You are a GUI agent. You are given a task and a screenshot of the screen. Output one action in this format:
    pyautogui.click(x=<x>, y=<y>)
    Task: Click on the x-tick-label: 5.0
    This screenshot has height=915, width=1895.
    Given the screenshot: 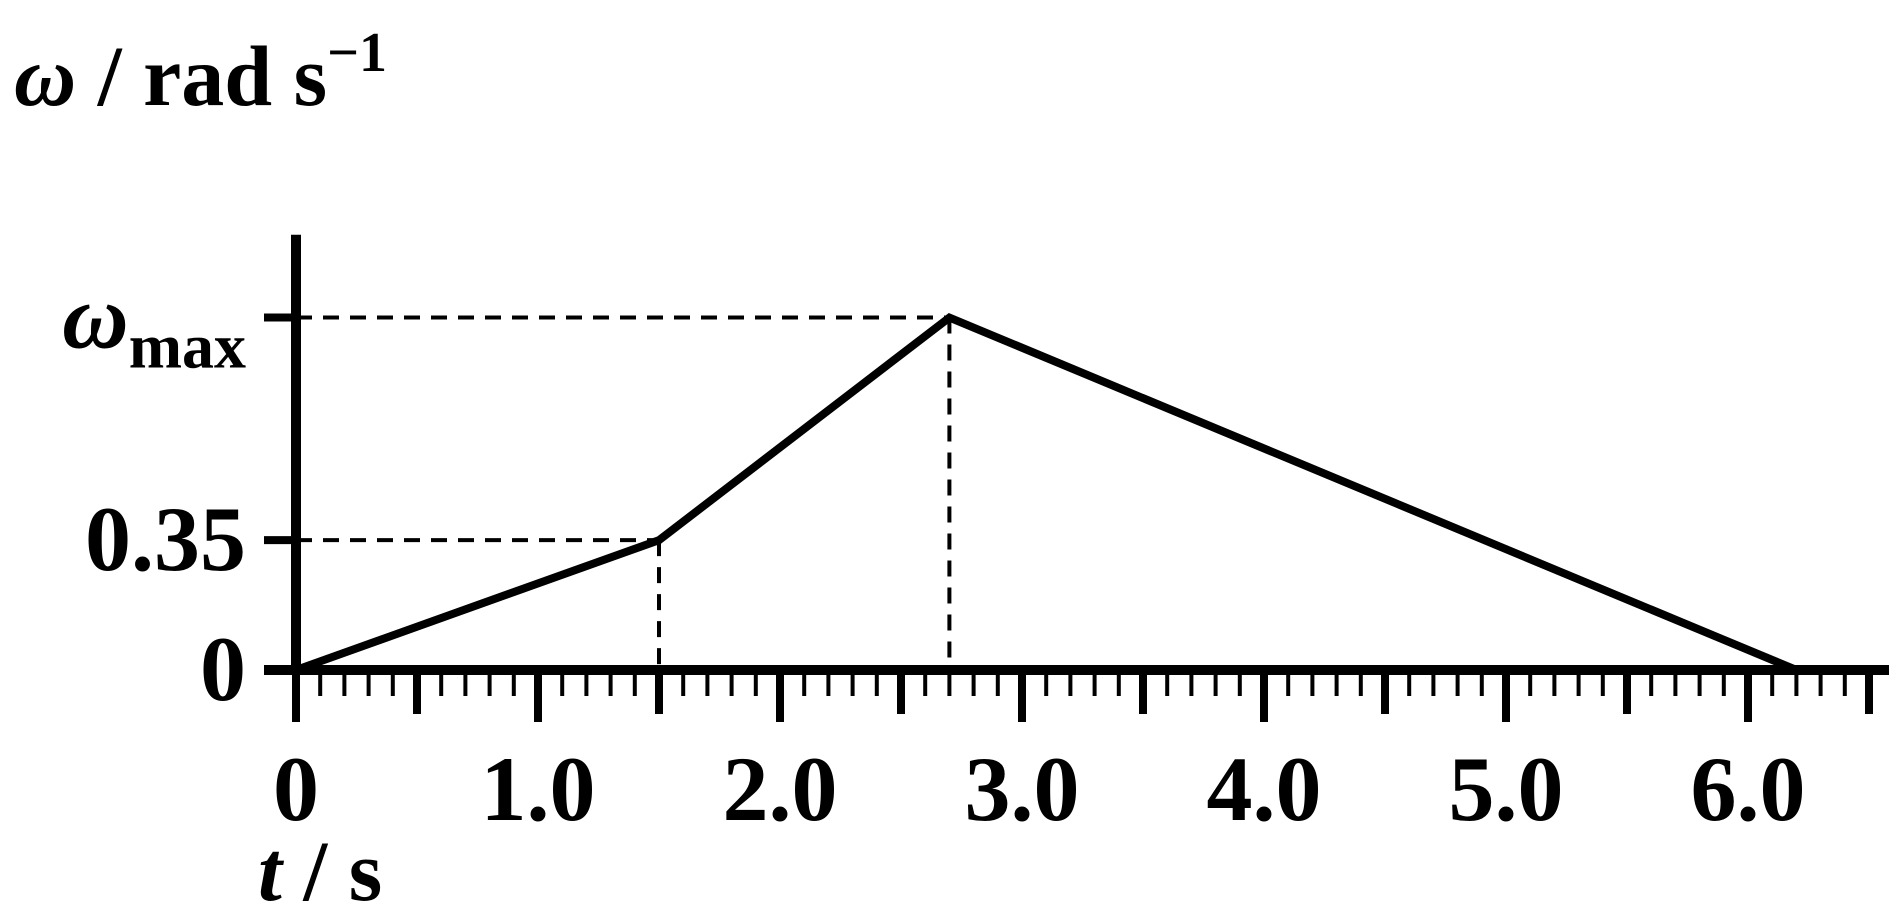 What is the action you would take?
    pyautogui.click(x=1506, y=789)
    